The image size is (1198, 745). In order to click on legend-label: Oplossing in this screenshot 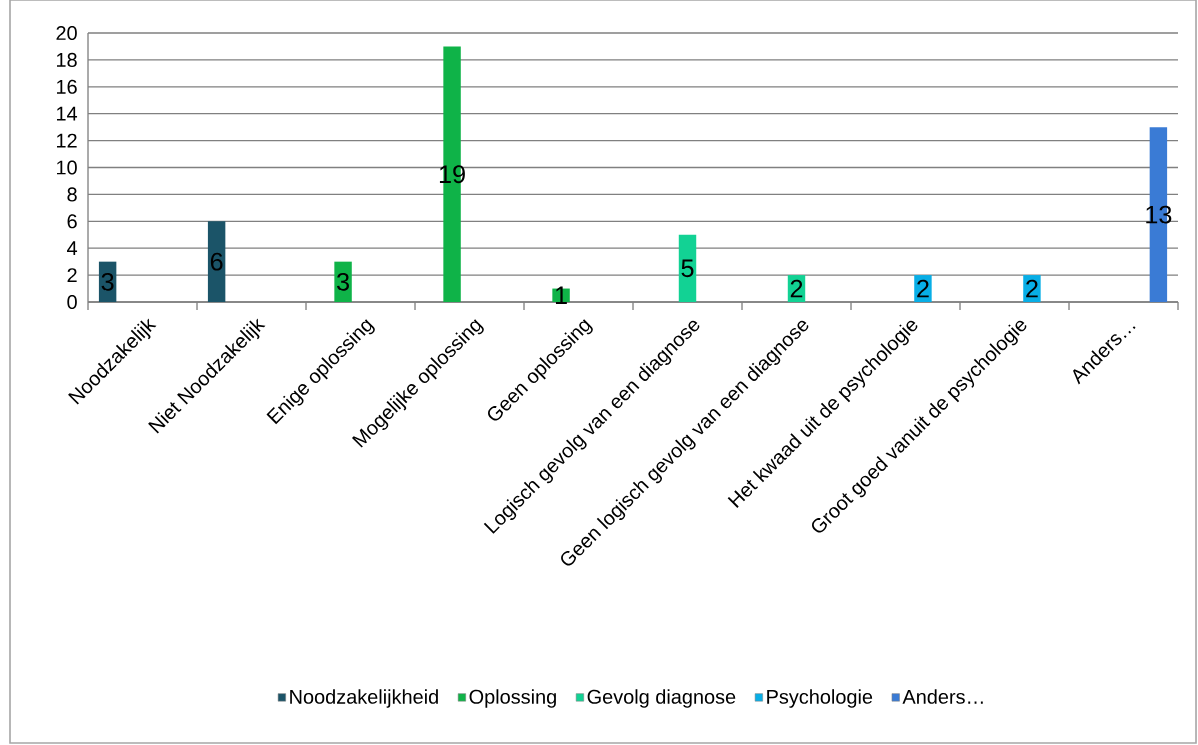, I will do `click(512, 698)`.